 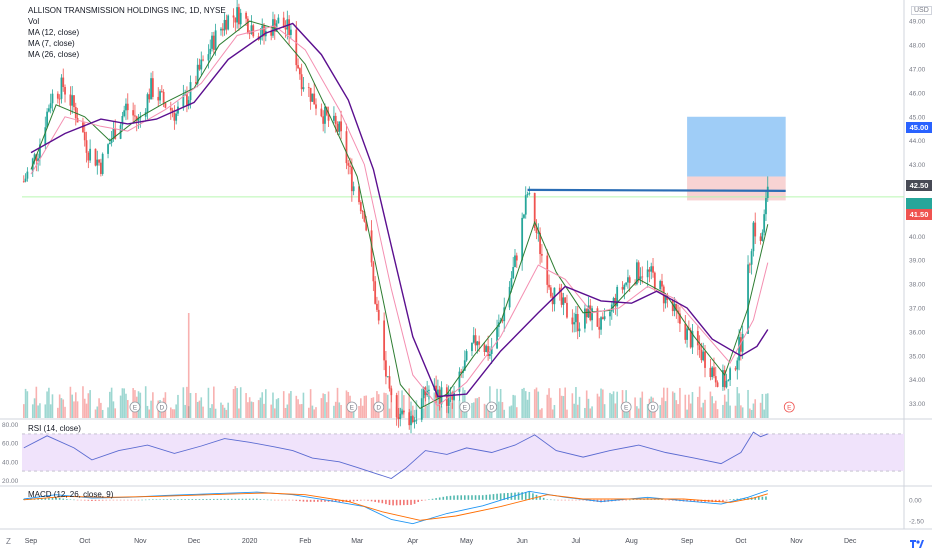 I want to click on stop-price-tag: 41.50, so click(x=919, y=214).